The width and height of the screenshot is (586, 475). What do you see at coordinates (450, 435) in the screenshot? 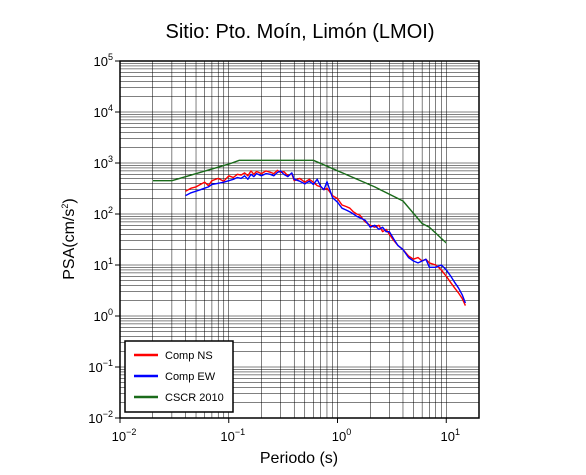
I see `x-tick-label: 10¹` at bounding box center [450, 435].